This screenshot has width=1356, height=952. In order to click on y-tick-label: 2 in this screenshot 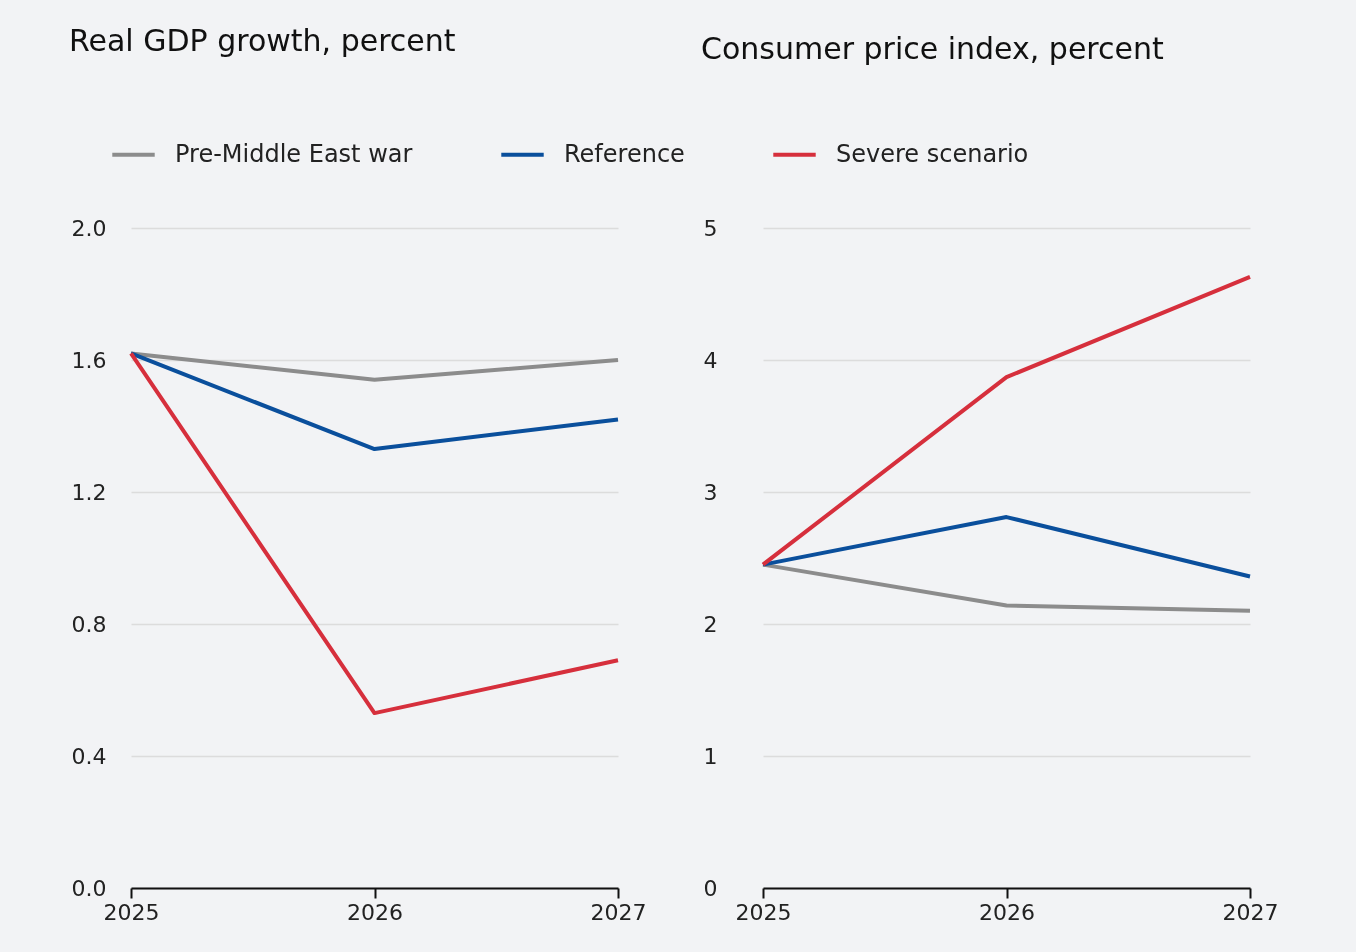, I will do `click(710, 624)`.